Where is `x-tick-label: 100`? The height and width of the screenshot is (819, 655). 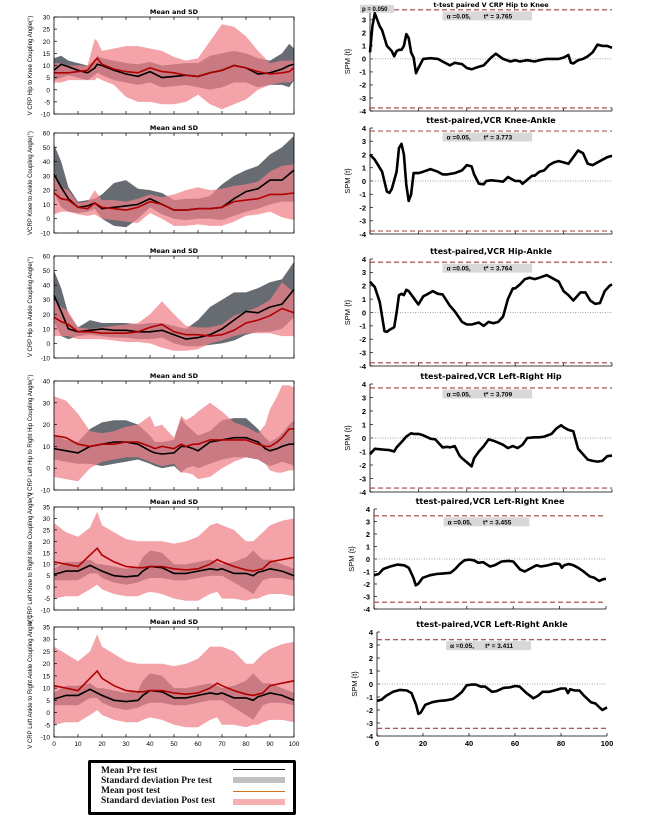
x-tick-label: 100 is located at coordinates (294, 744).